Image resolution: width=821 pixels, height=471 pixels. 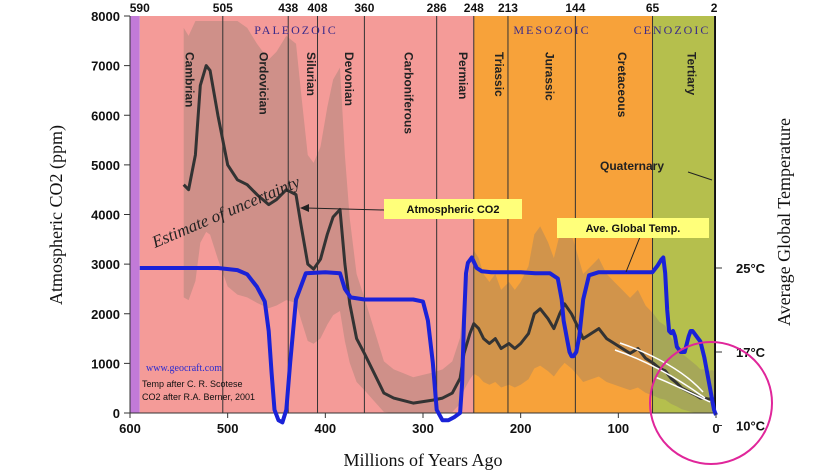 I want to click on highlight-circle, so click(x=711, y=403).